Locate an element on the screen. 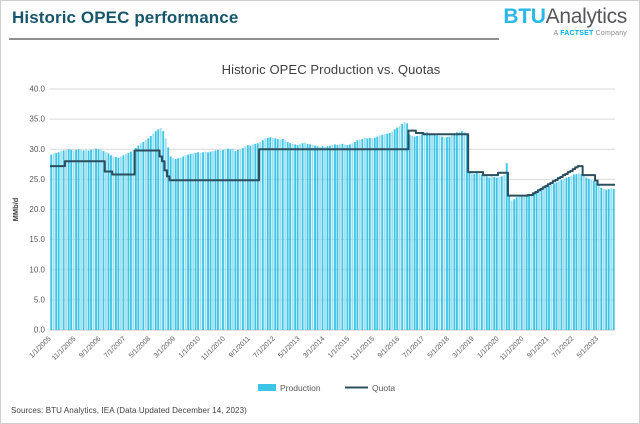  x-tick-label: 11/1/2015 is located at coordinates (363, 348).